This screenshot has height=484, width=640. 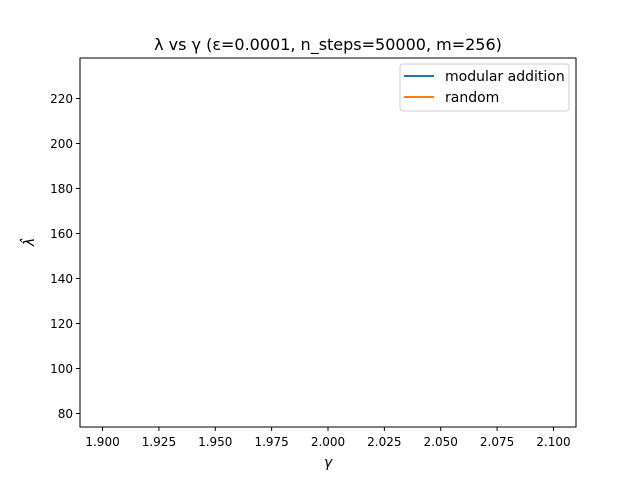 I want to click on y-tick-label: 160, so click(x=61, y=234).